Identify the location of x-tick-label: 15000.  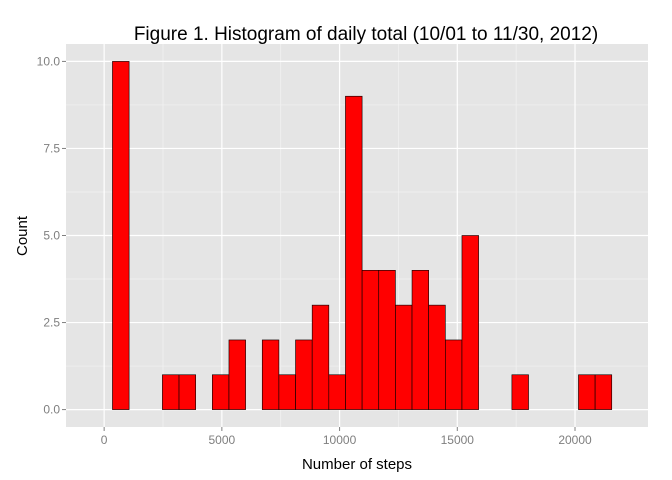
(458, 440).